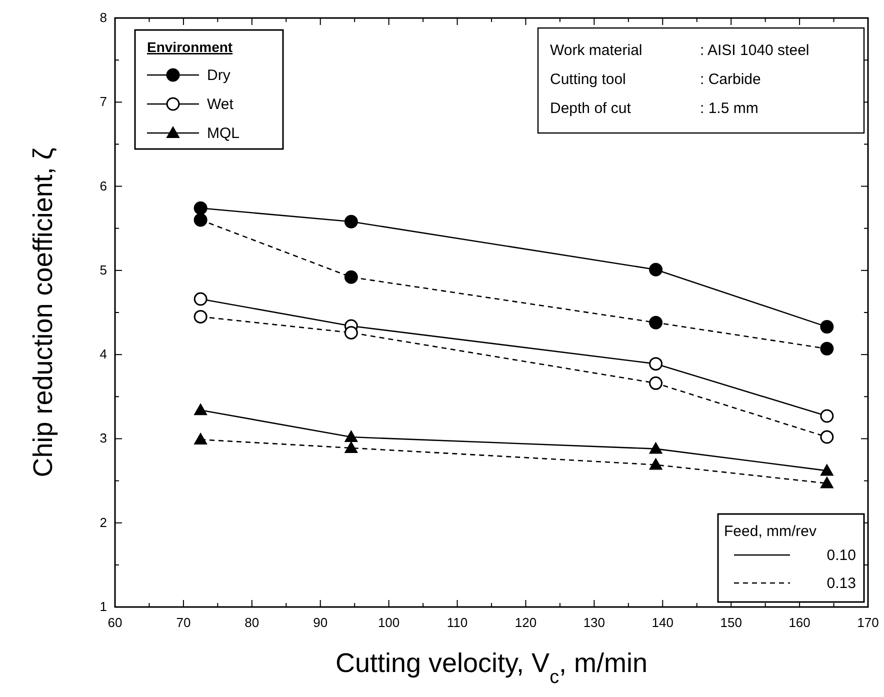 Image resolution: width=884 pixels, height=697 pixels. What do you see at coordinates (223, 133) in the screenshot?
I see `legend-label: MQL` at bounding box center [223, 133].